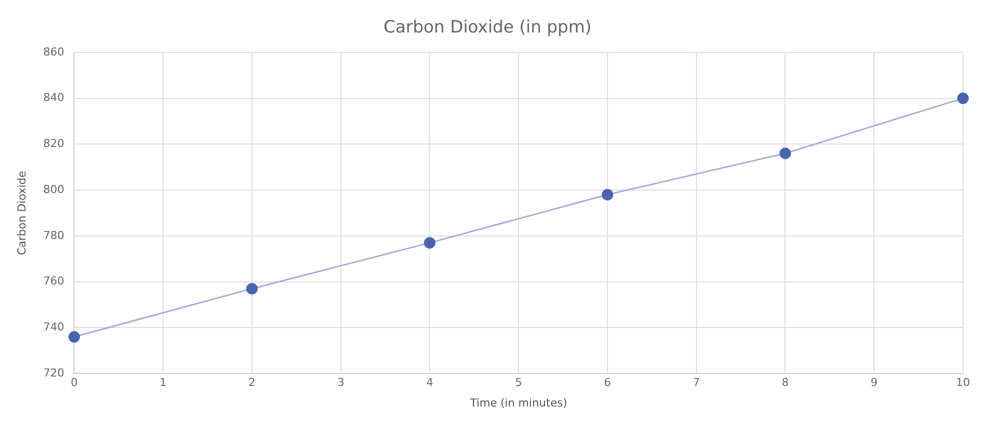 The height and width of the screenshot is (426, 985). What do you see at coordinates (74, 383) in the screenshot?
I see `x-tick-label: 0` at bounding box center [74, 383].